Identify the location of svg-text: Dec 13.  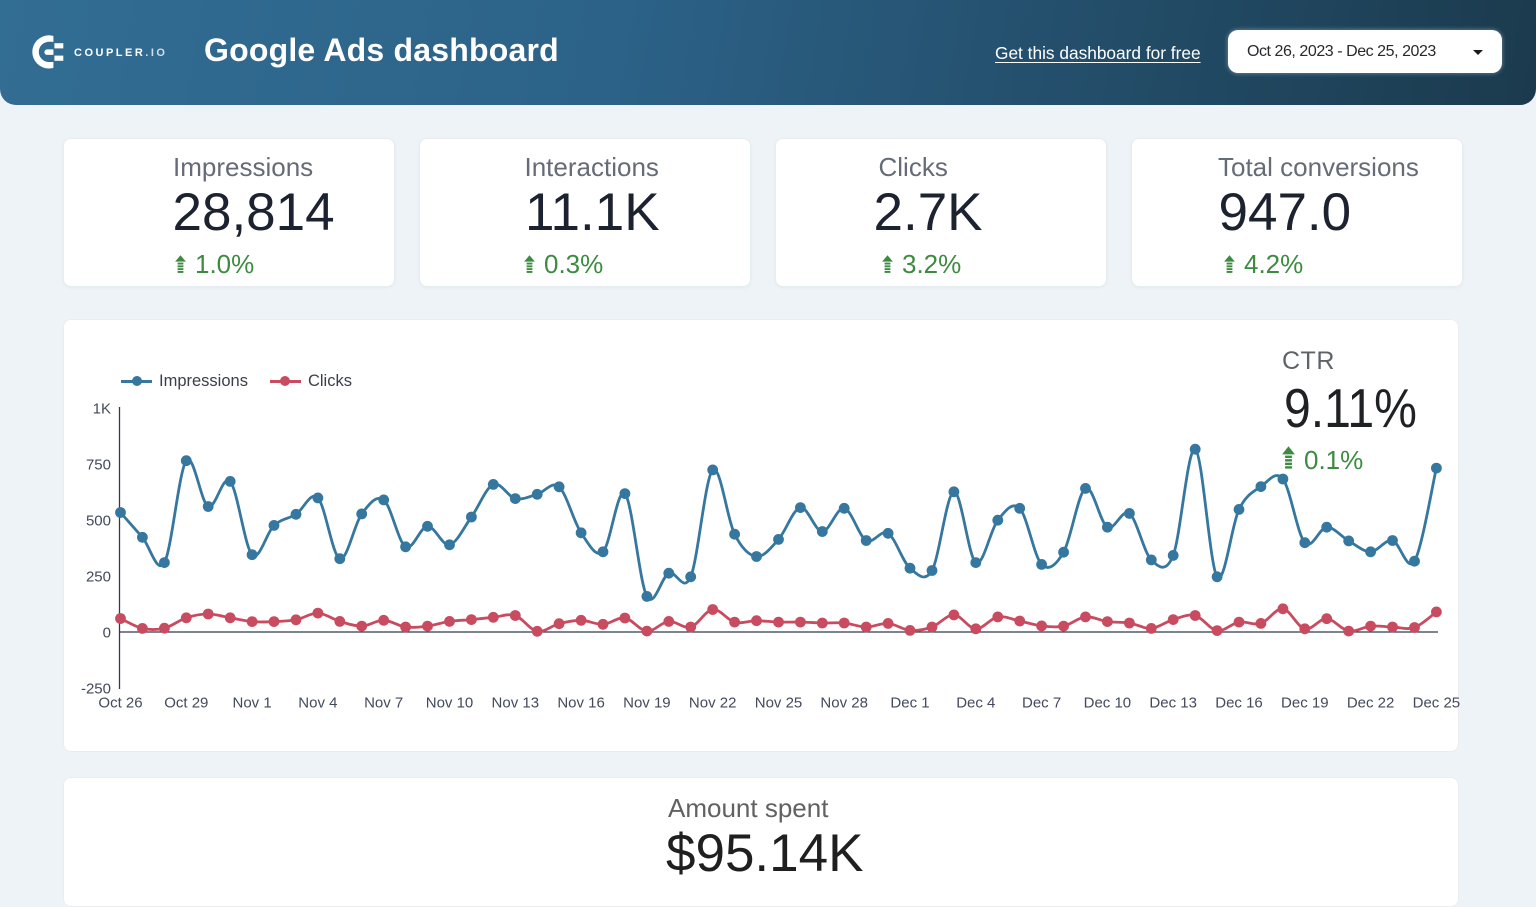
(1173, 703).